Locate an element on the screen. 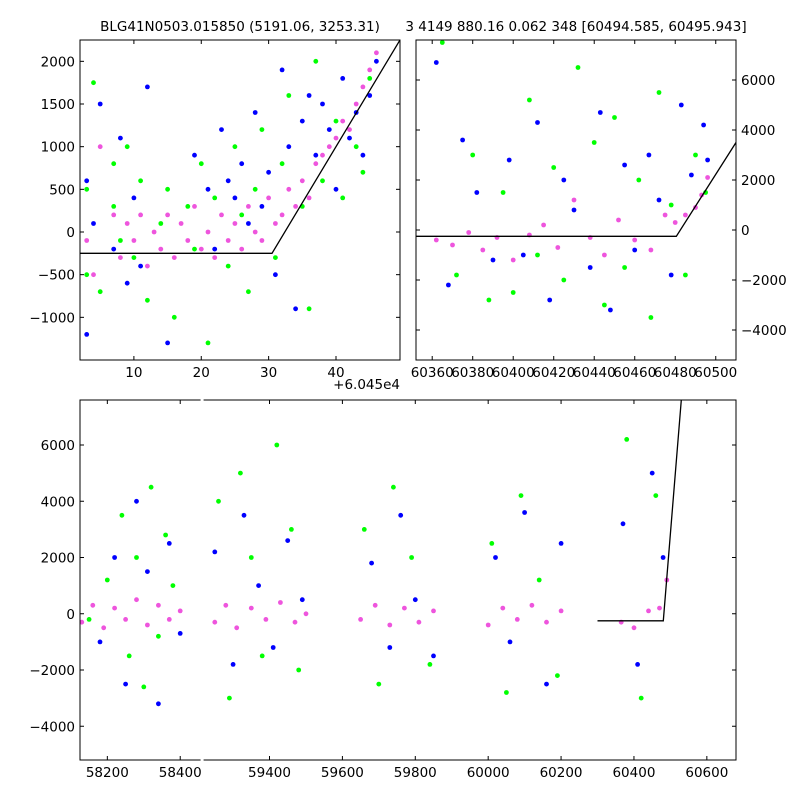  full-xtick-label-8: 60600 is located at coordinates (706, 773).